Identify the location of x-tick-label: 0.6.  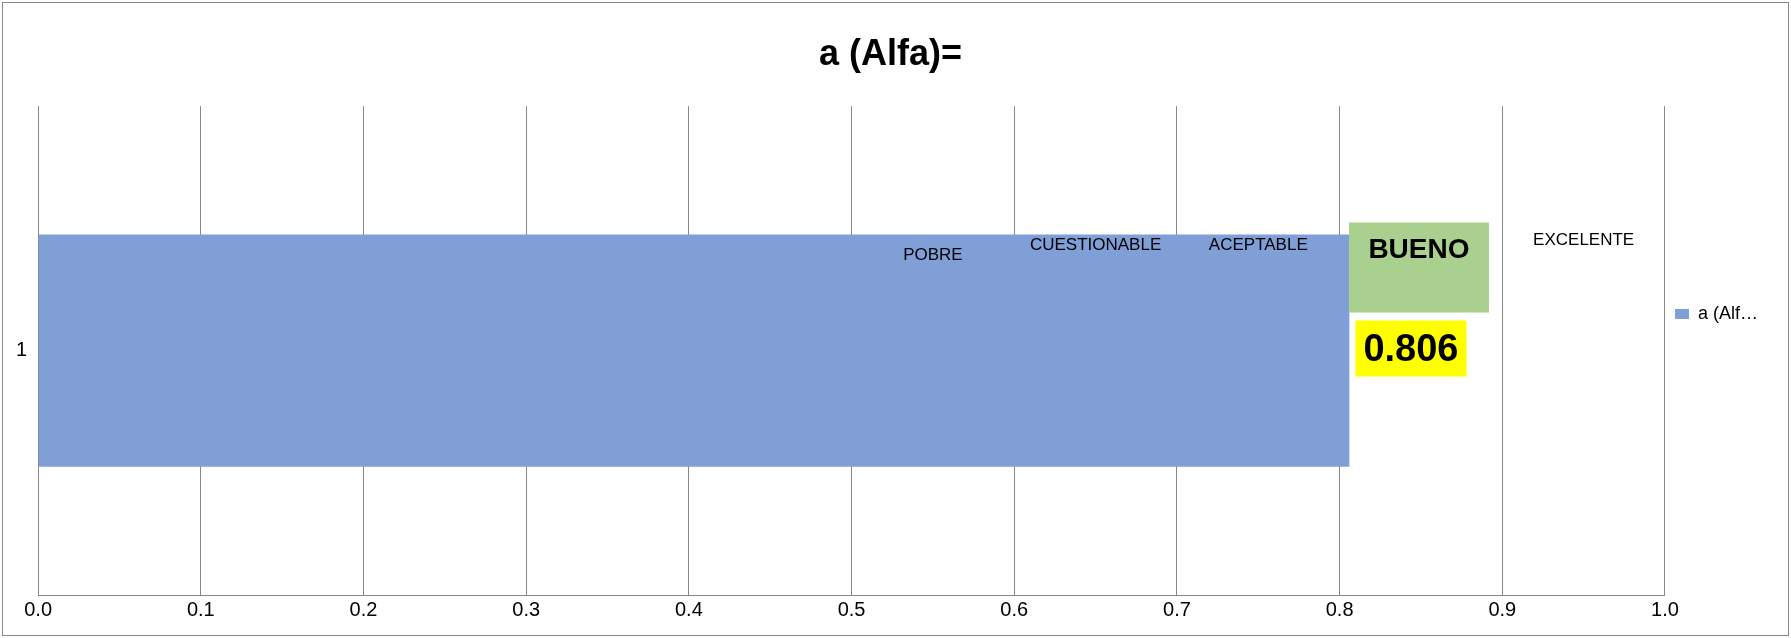
(1014, 608).